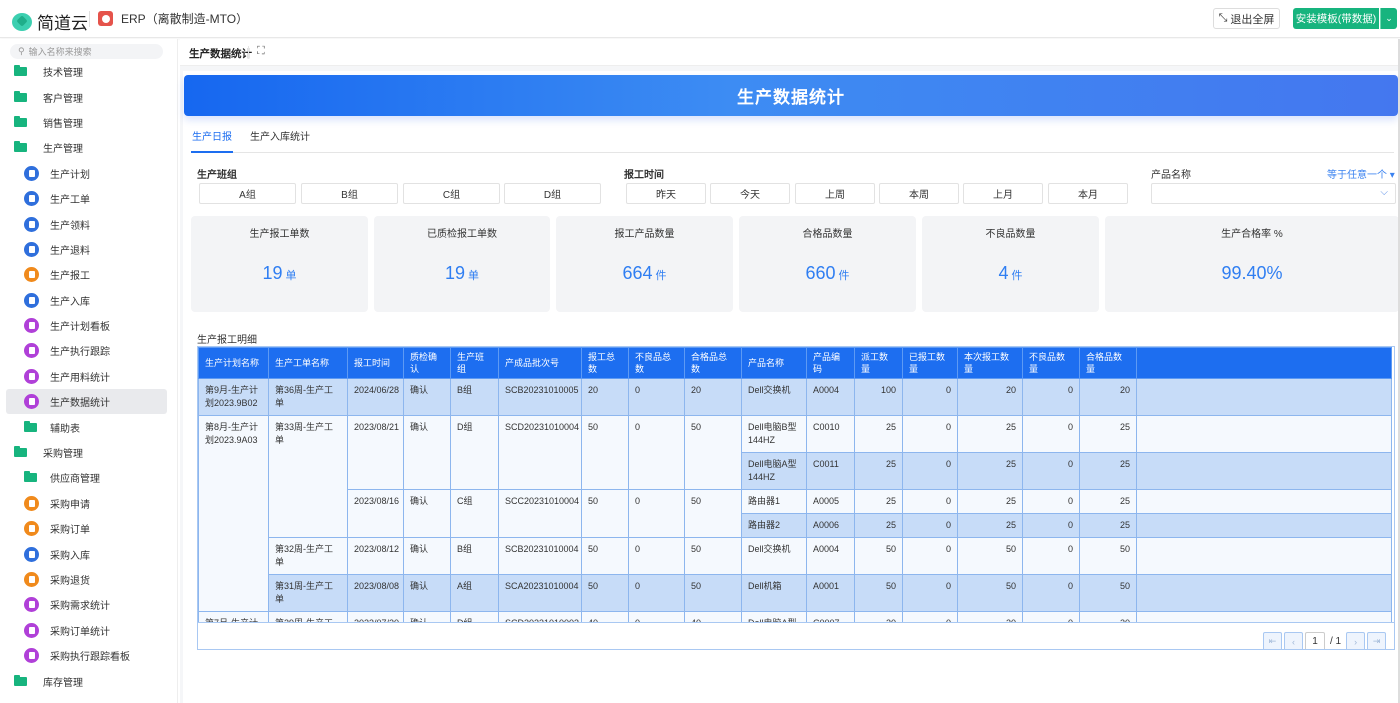 This screenshot has width=1400, height=703. Describe the element at coordinates (86, 604) in the screenshot. I see `sidebar-item: 采购需求统计` at that location.